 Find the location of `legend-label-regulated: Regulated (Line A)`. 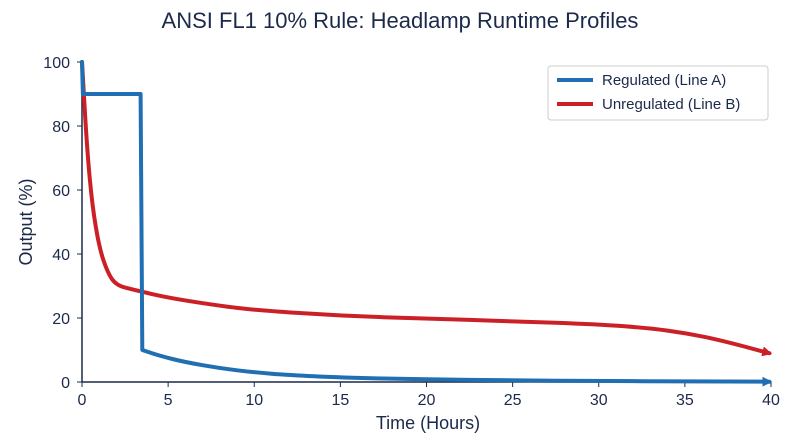

legend-label-regulated: Regulated (Line A) is located at coordinates (664, 80).